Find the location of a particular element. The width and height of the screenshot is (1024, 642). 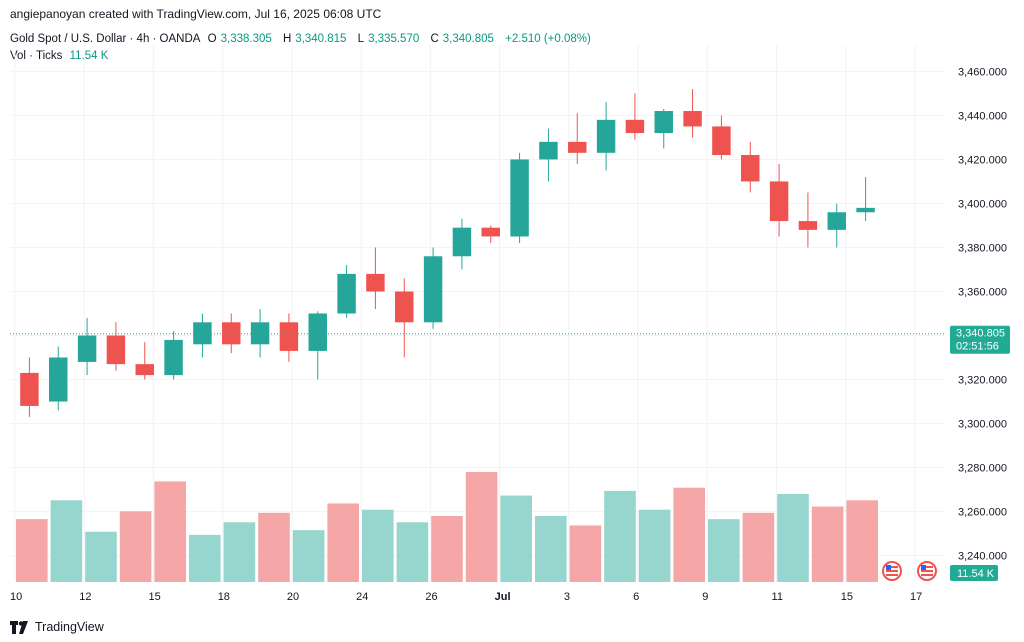

y-tick-label: 3,460.000 is located at coordinates (982, 72).